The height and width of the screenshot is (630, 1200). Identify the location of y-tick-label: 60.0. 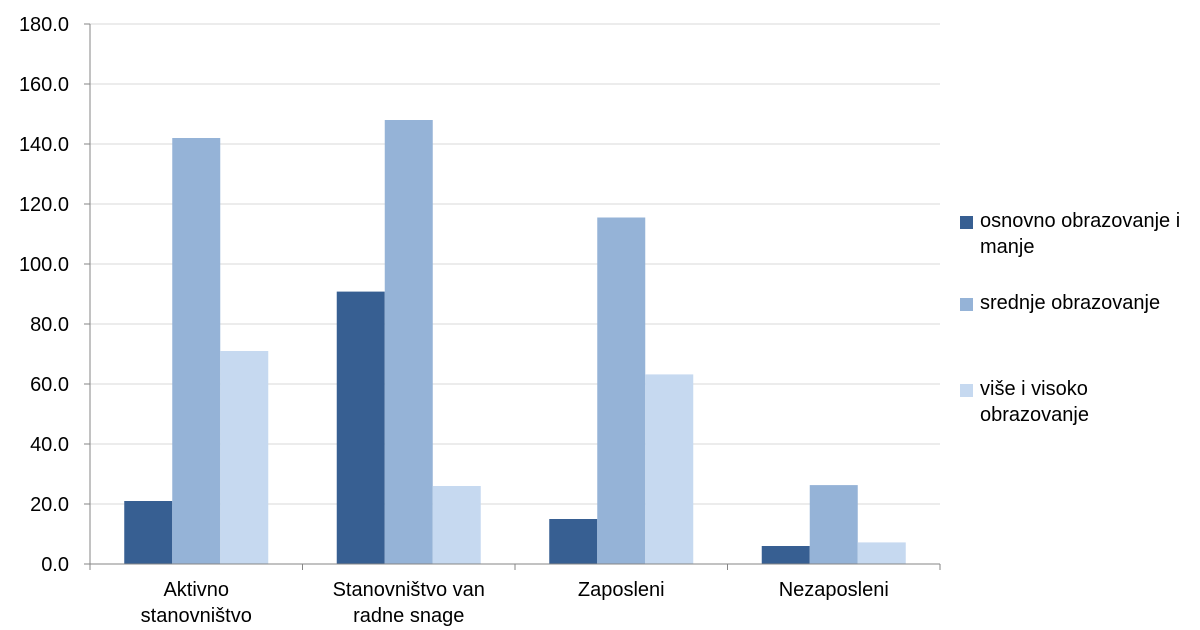
(49, 385).